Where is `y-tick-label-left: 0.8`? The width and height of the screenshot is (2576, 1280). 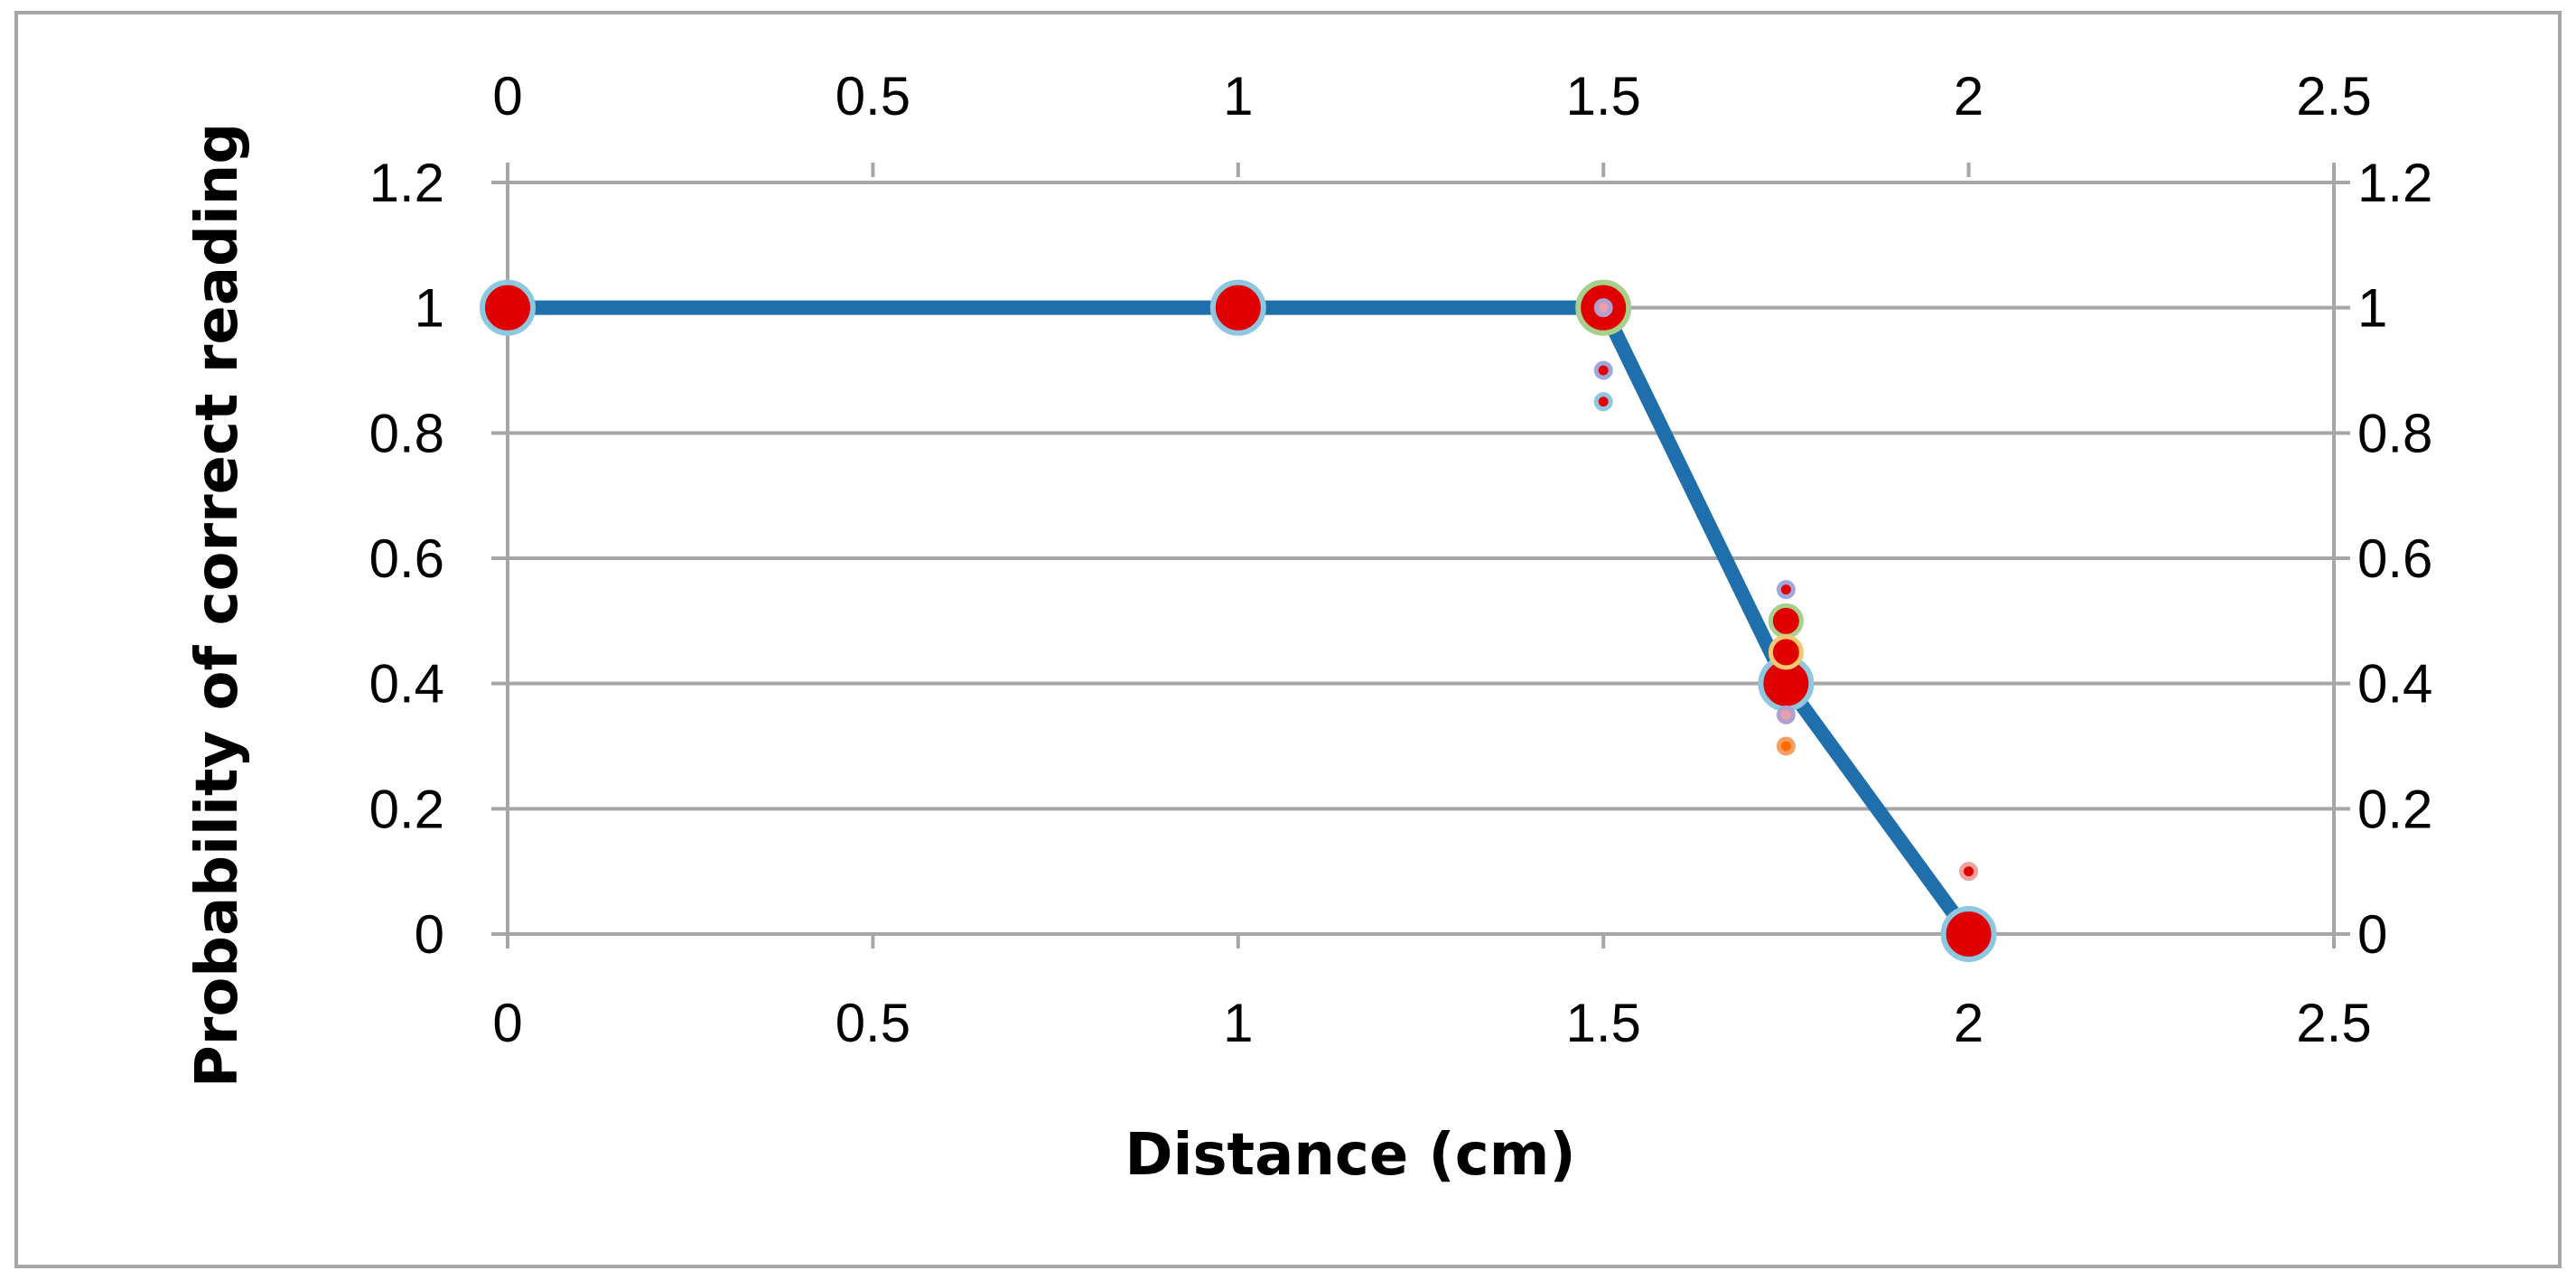 y-tick-label-left: 0.8 is located at coordinates (406, 433).